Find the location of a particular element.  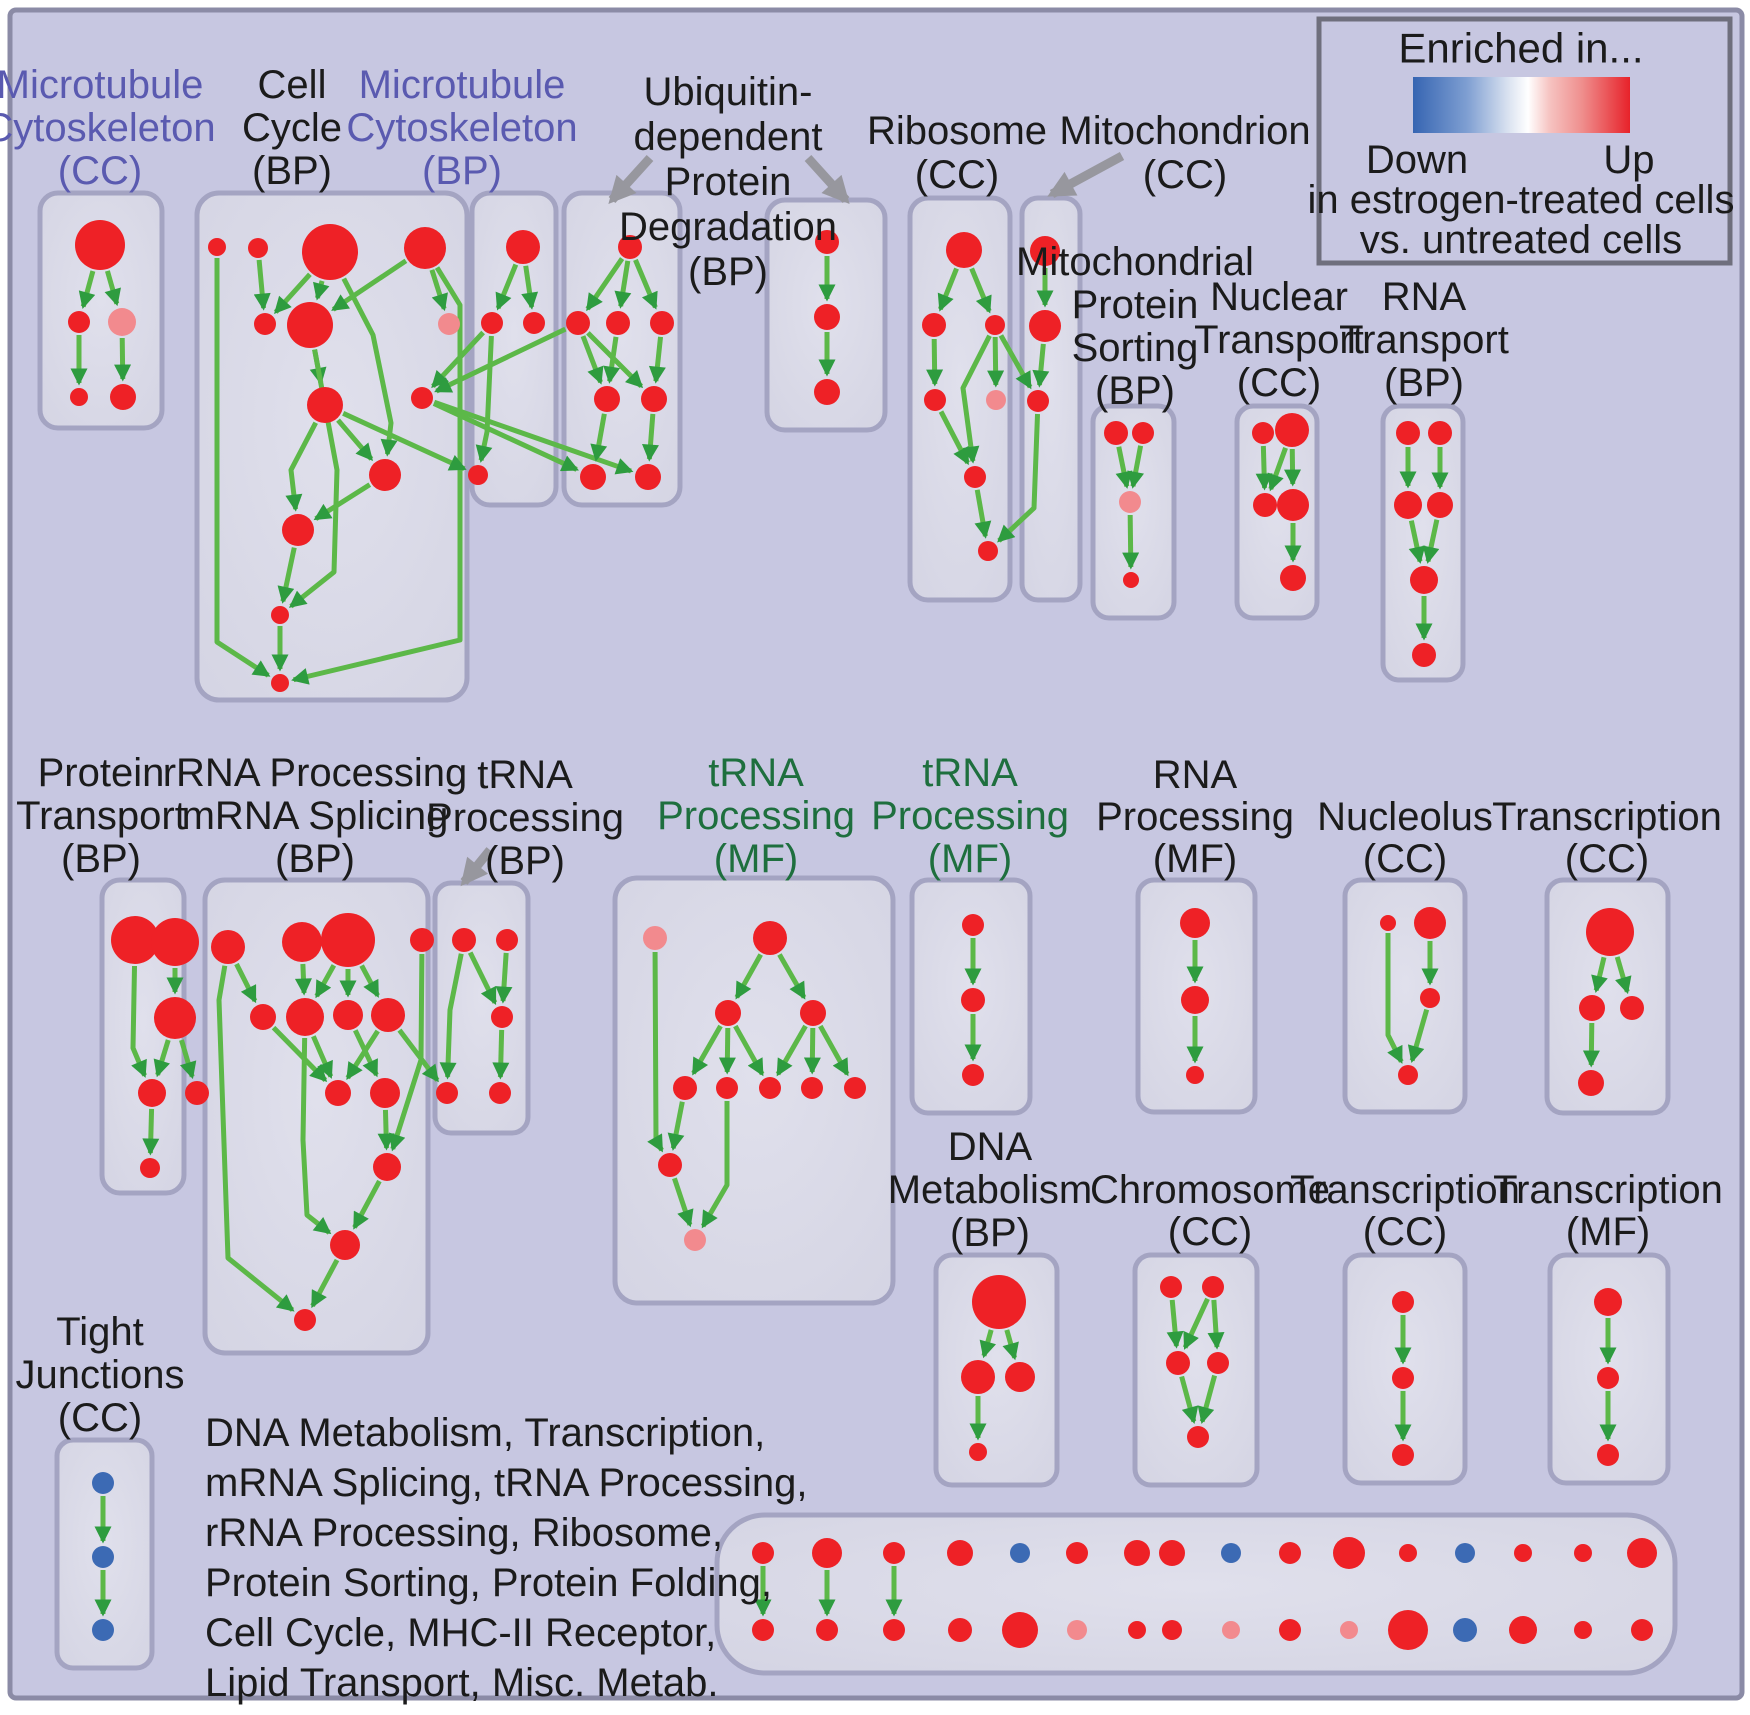

go-term-node-I1 is located at coordinates (1610, 932).